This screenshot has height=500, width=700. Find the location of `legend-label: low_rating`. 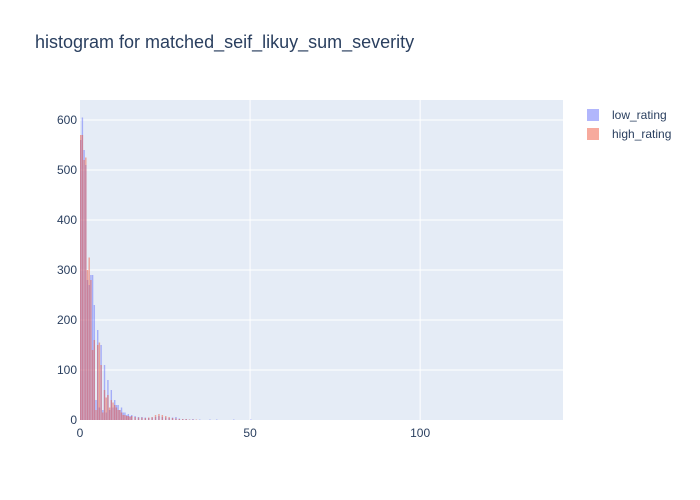

legend-label: low_rating is located at coordinates (639, 115).